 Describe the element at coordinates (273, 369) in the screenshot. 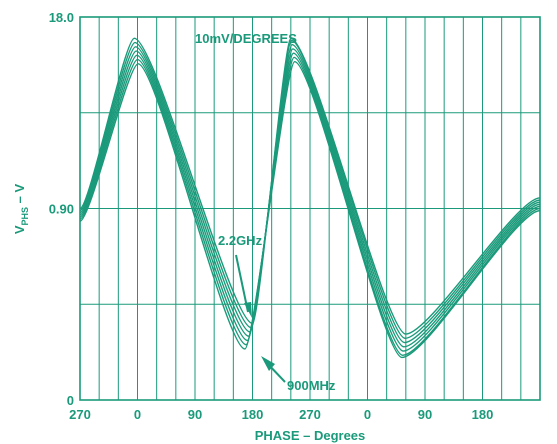

I see `arrow-900mhz` at that location.